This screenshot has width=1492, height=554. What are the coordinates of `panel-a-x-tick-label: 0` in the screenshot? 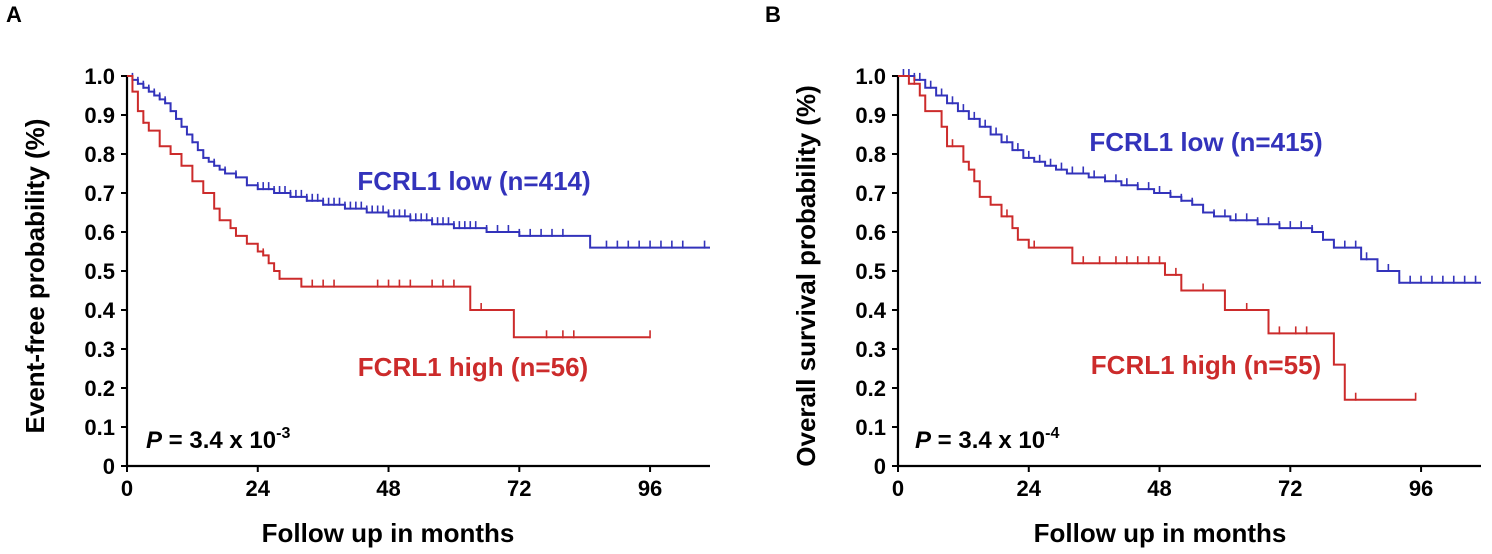 It's located at (127, 488).